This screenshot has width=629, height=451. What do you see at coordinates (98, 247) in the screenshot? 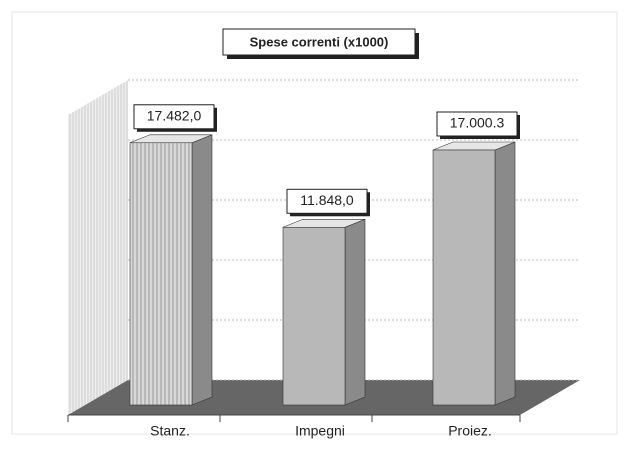
I see `side-wall` at bounding box center [98, 247].